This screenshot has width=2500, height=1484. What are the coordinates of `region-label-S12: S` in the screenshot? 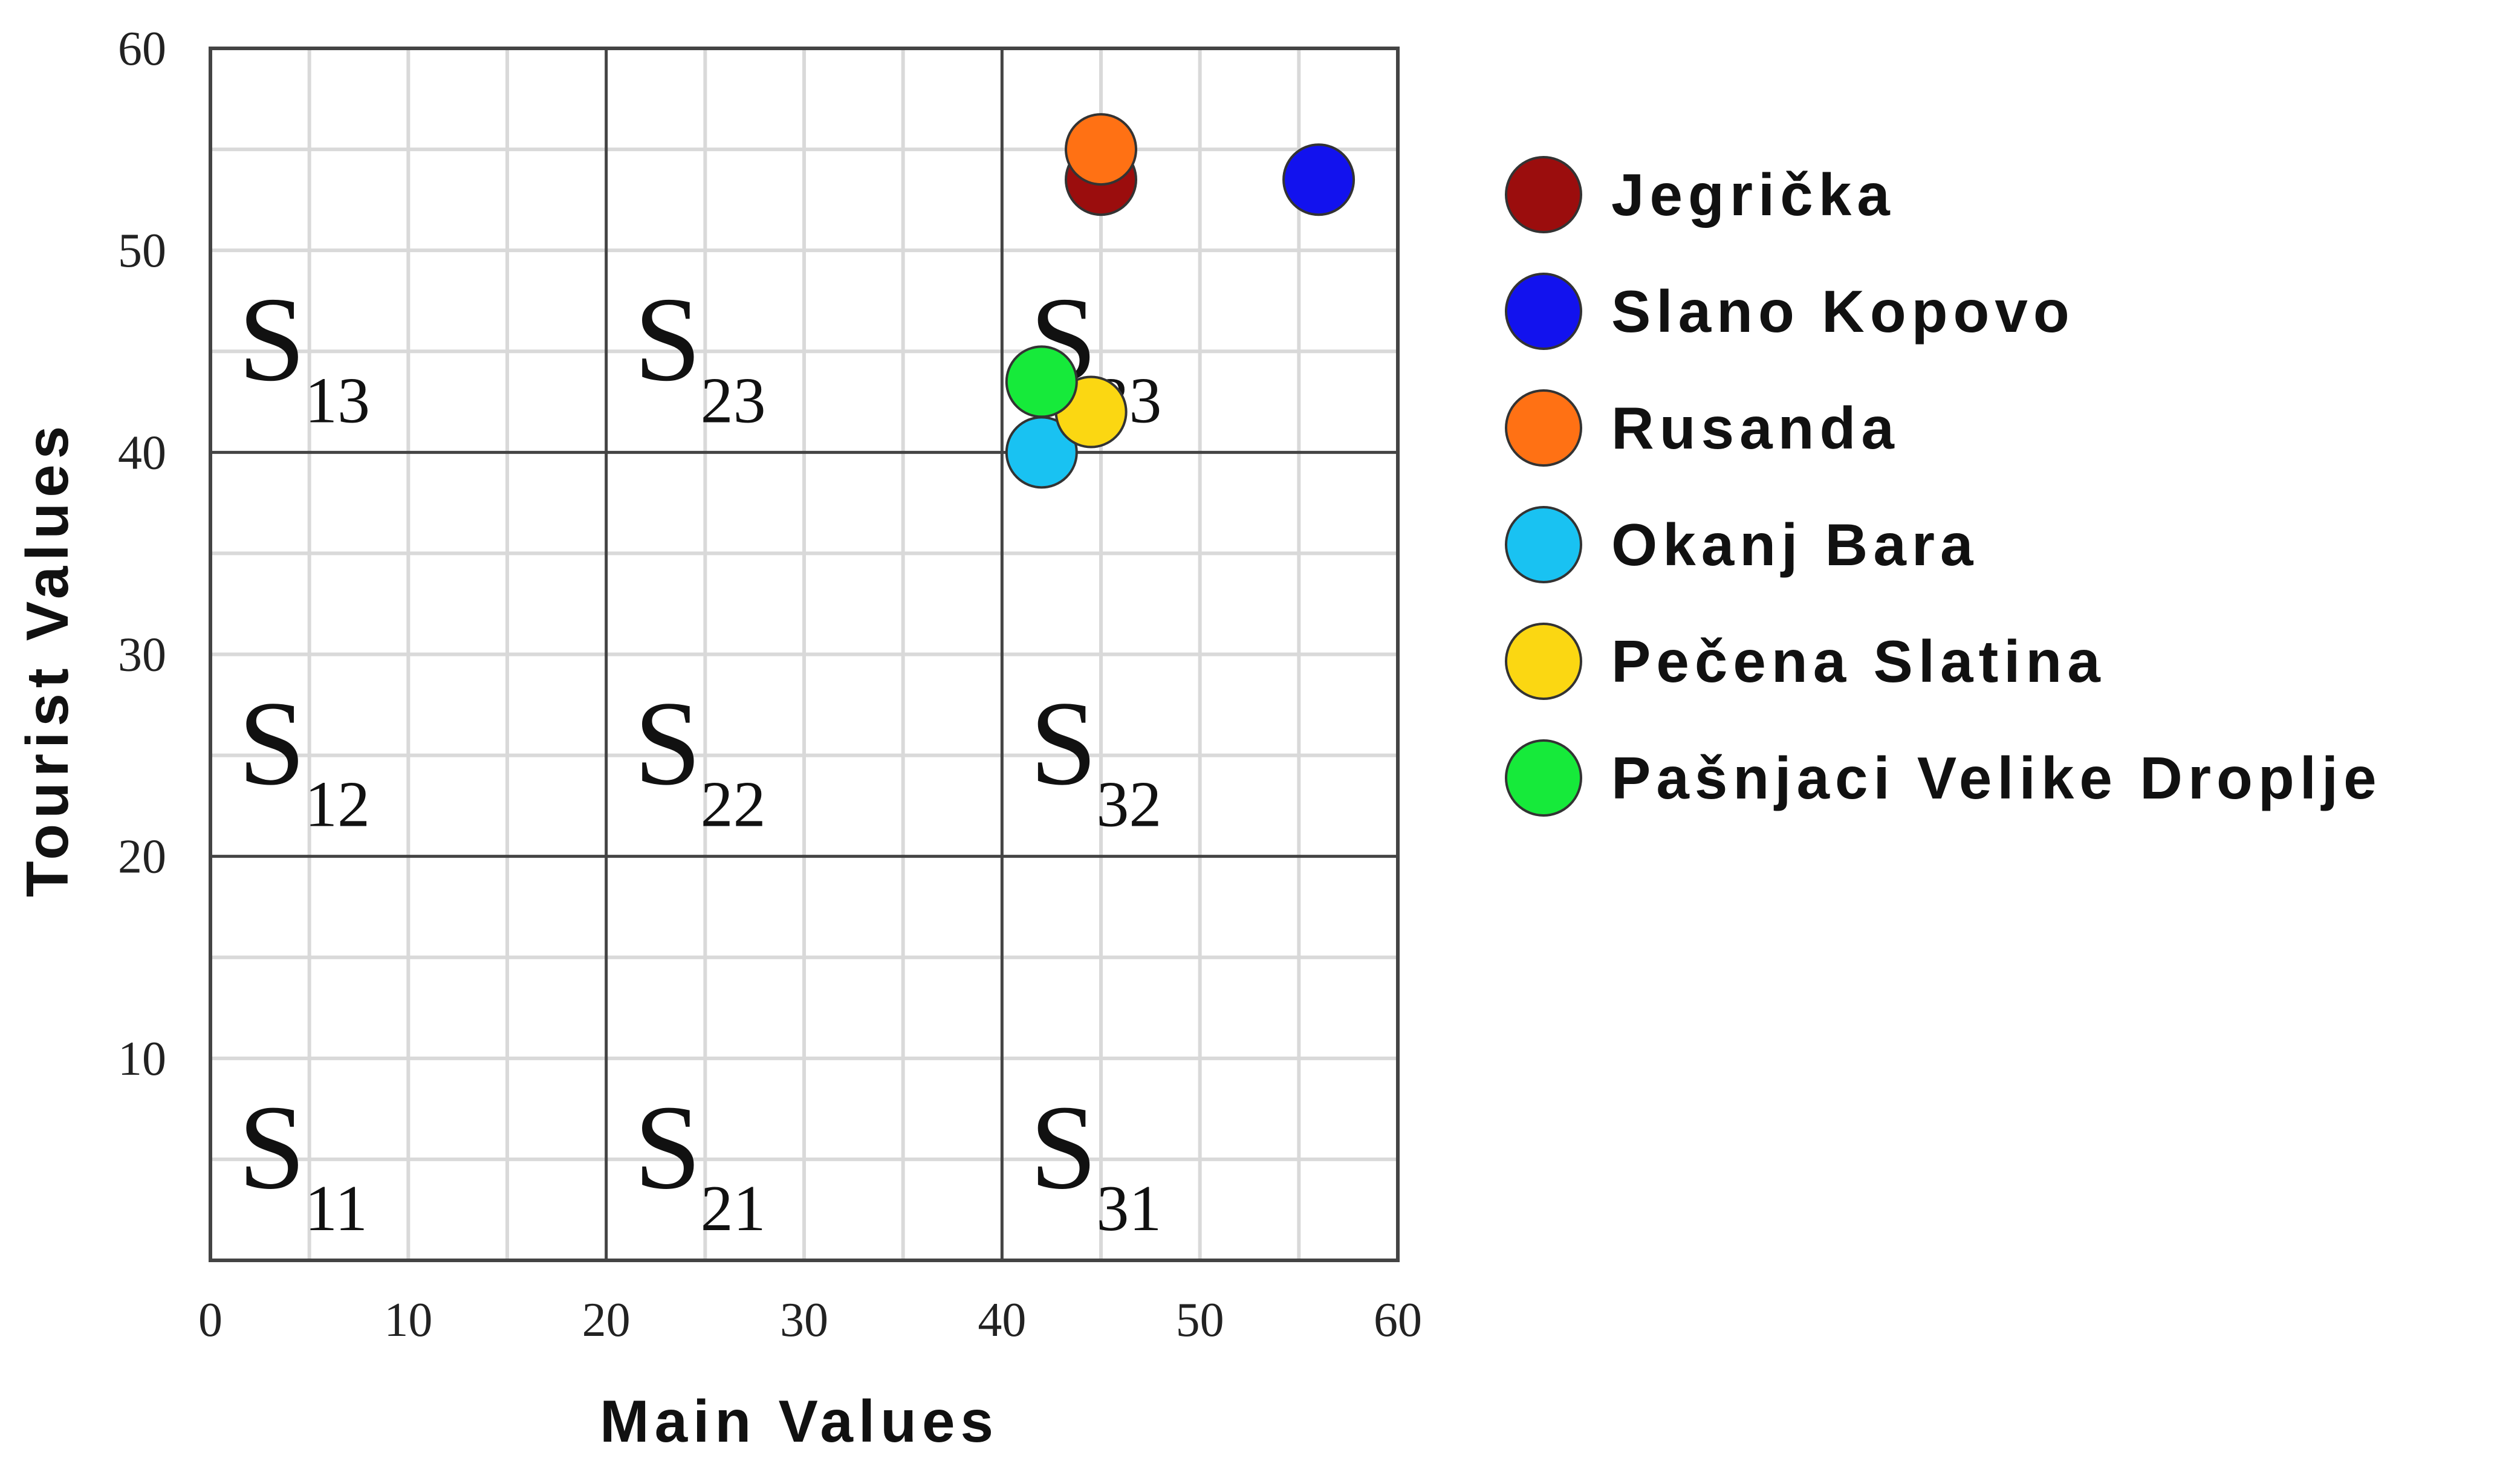 It's located at (271, 744).